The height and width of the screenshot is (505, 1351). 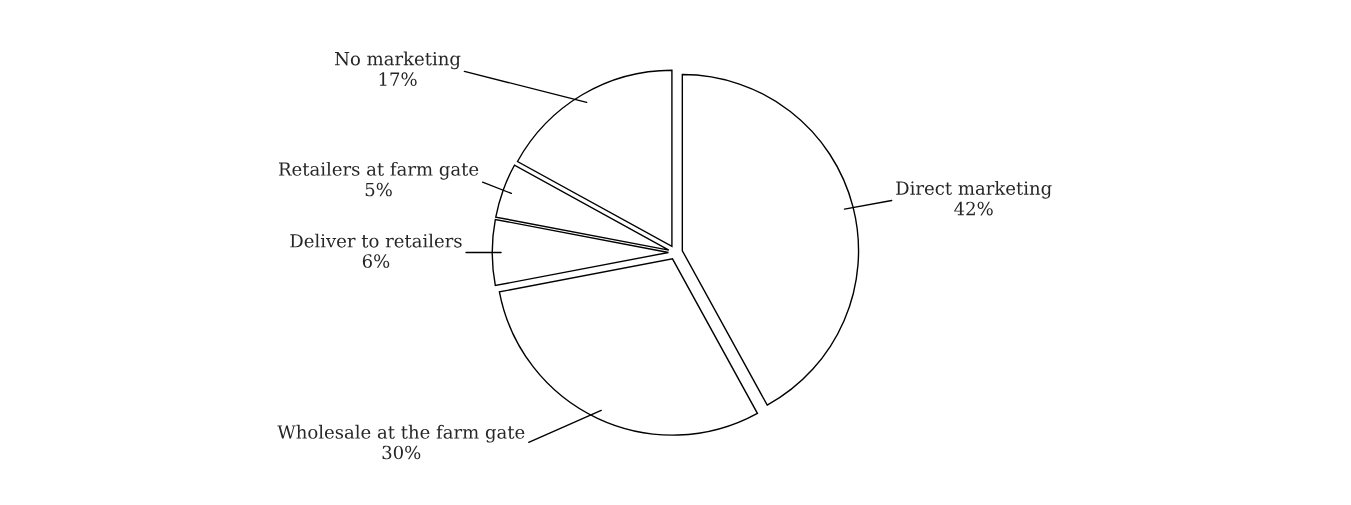 What do you see at coordinates (376, 261) in the screenshot?
I see `data-label: 6%` at bounding box center [376, 261].